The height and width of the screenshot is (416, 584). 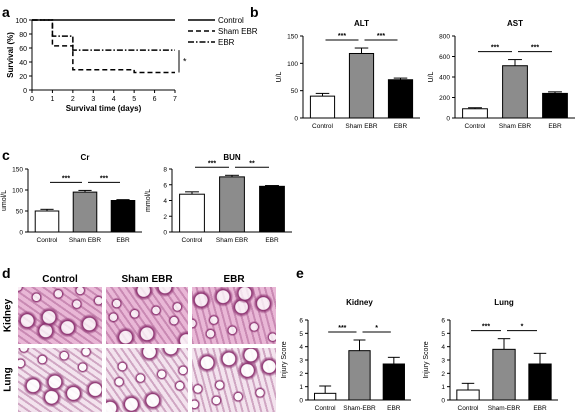 I want to click on bun-ytick-label: 0, so click(x=165, y=233).